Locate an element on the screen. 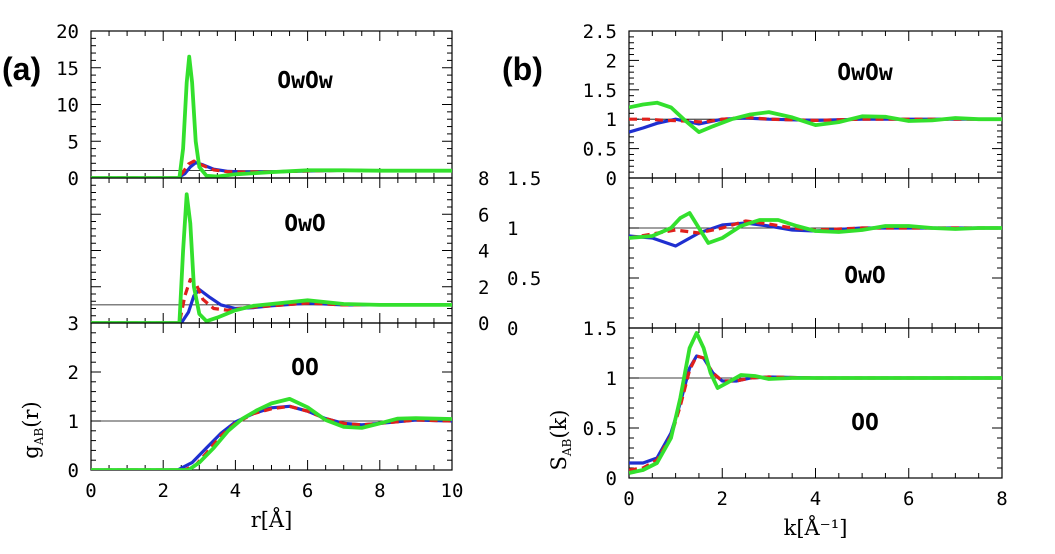 This screenshot has height=554, width=1055. subplot-a-OwOw: 0 5 10 15 20 OwOw is located at coordinates (254, 105).